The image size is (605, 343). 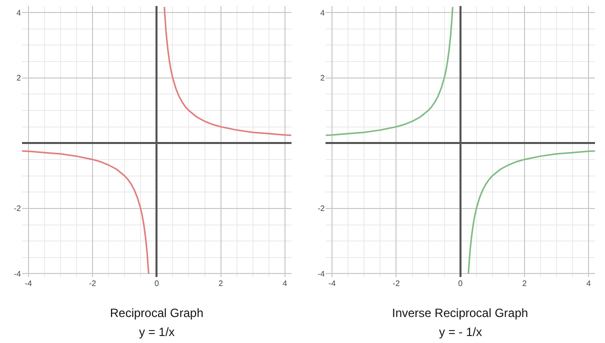 I want to click on text: Inverse Reciprocal Graph, so click(x=460, y=313).